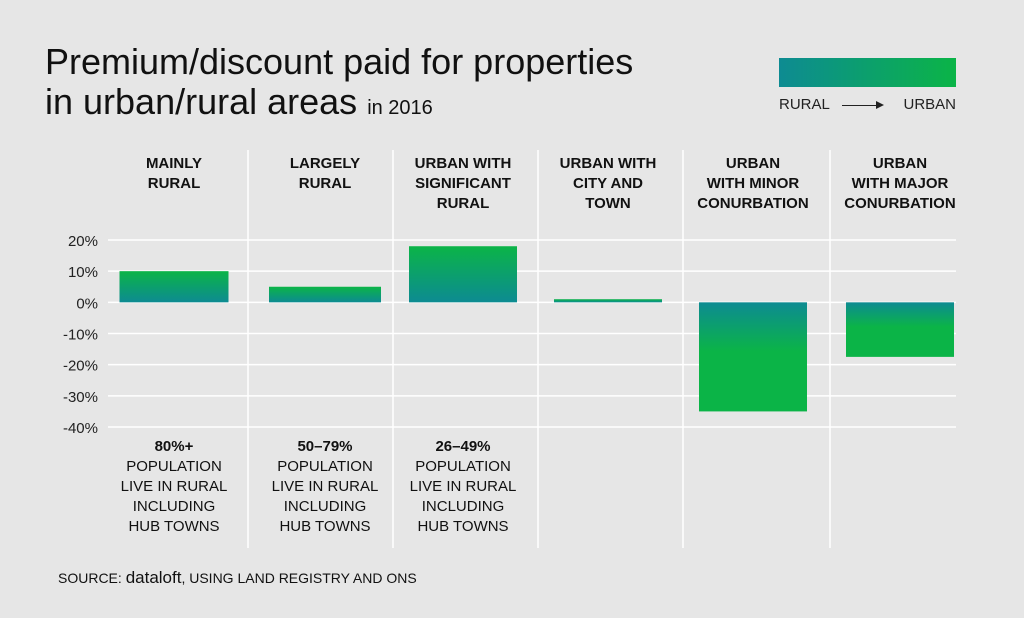 This screenshot has width=1024, height=618. Describe the element at coordinates (339, 61) in the screenshot. I see `title-line-1: Premium/discount paid for properties` at that location.